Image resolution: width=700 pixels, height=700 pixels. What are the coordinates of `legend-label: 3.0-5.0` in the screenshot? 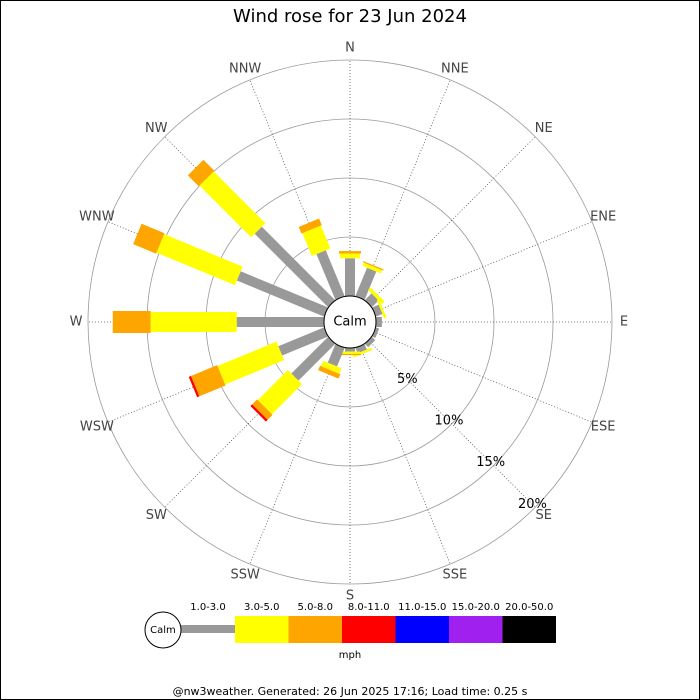 It's located at (261, 607).